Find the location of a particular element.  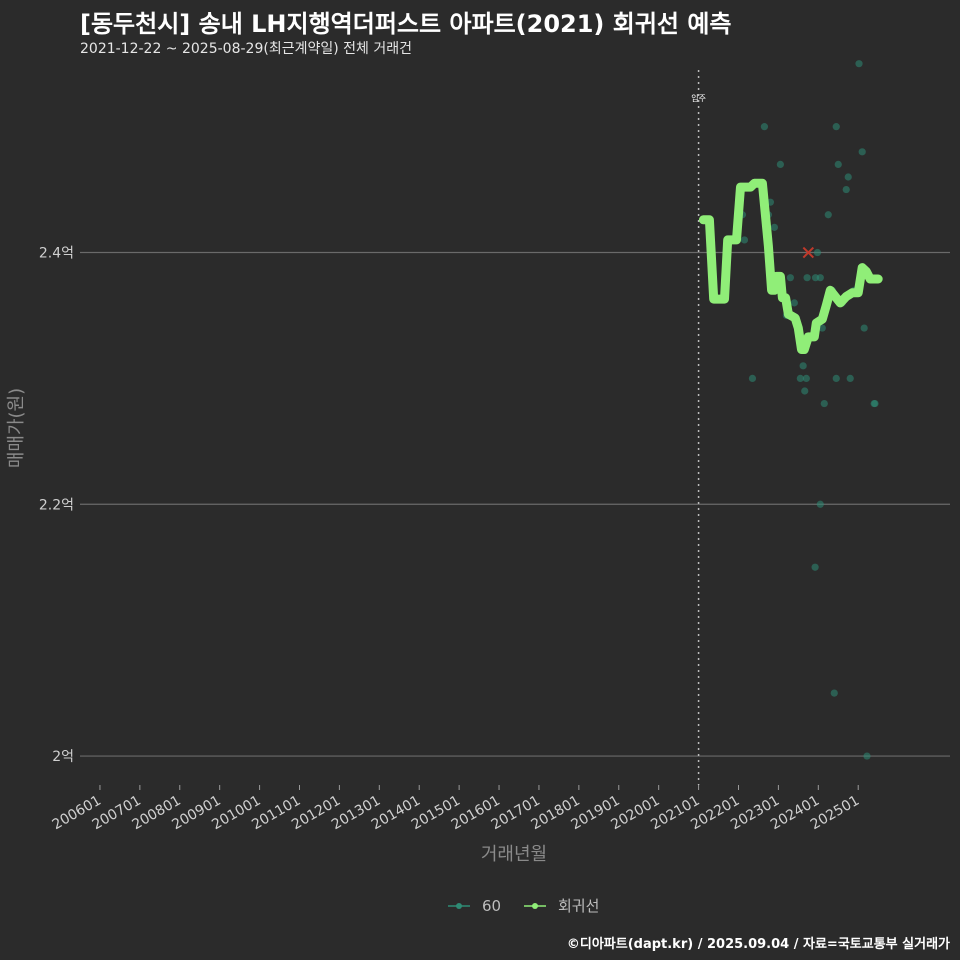

y-tick-label: 2억 is located at coordinates (63, 757).